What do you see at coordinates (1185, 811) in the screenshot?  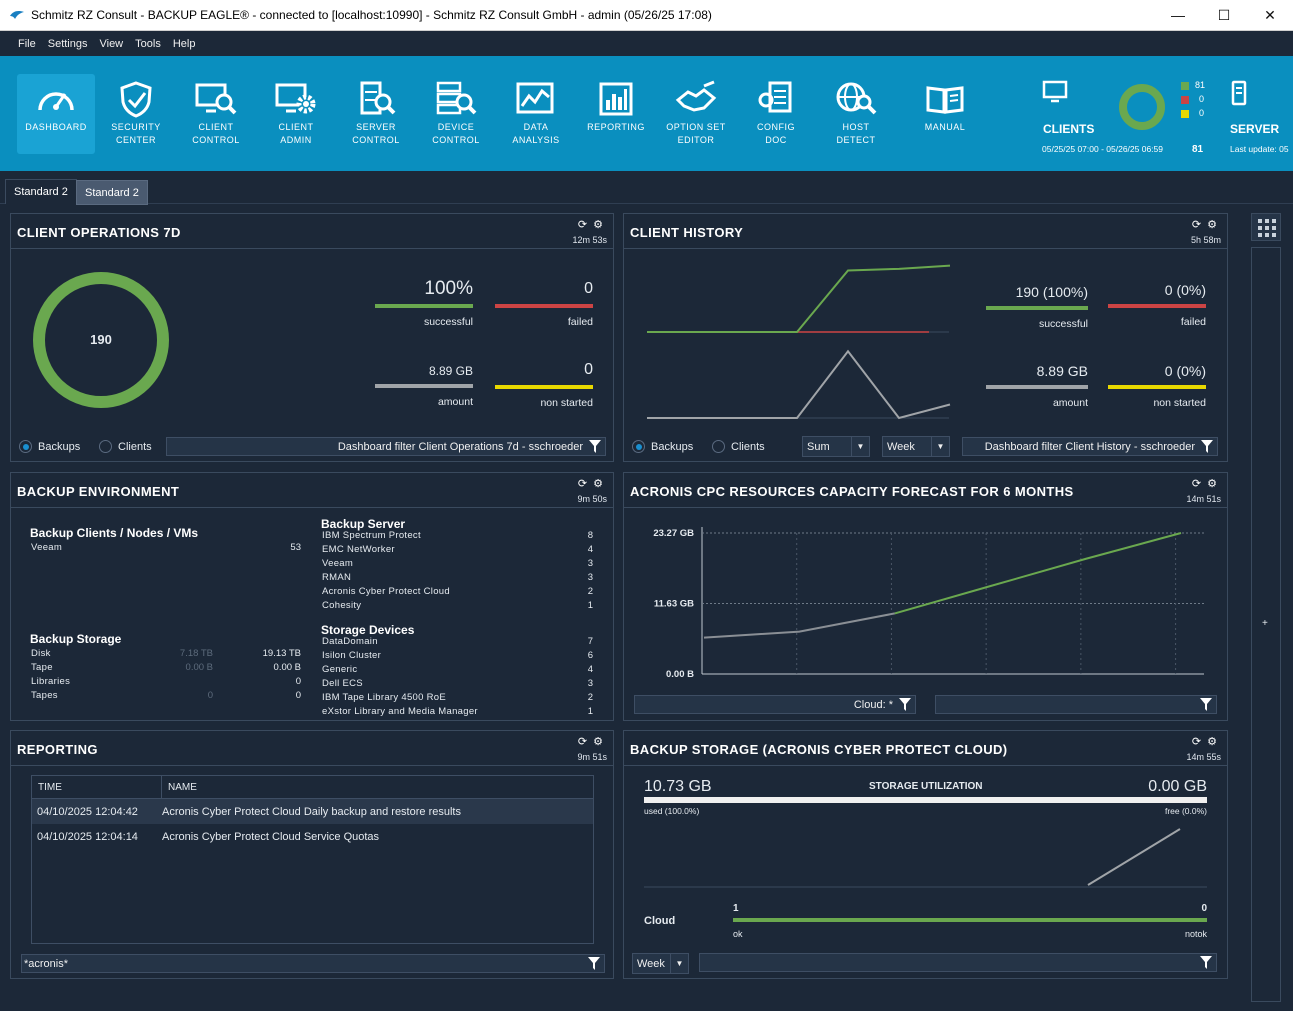 I see `free-percent: free (0.0%)` at bounding box center [1185, 811].